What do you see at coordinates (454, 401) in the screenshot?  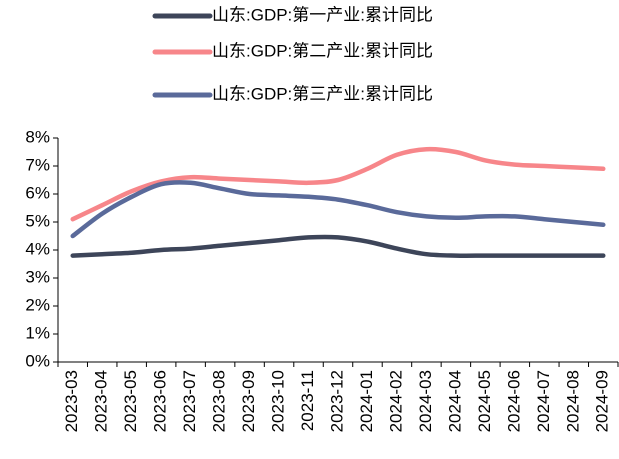 I see `x-tick-label: 2024-04` at bounding box center [454, 401].